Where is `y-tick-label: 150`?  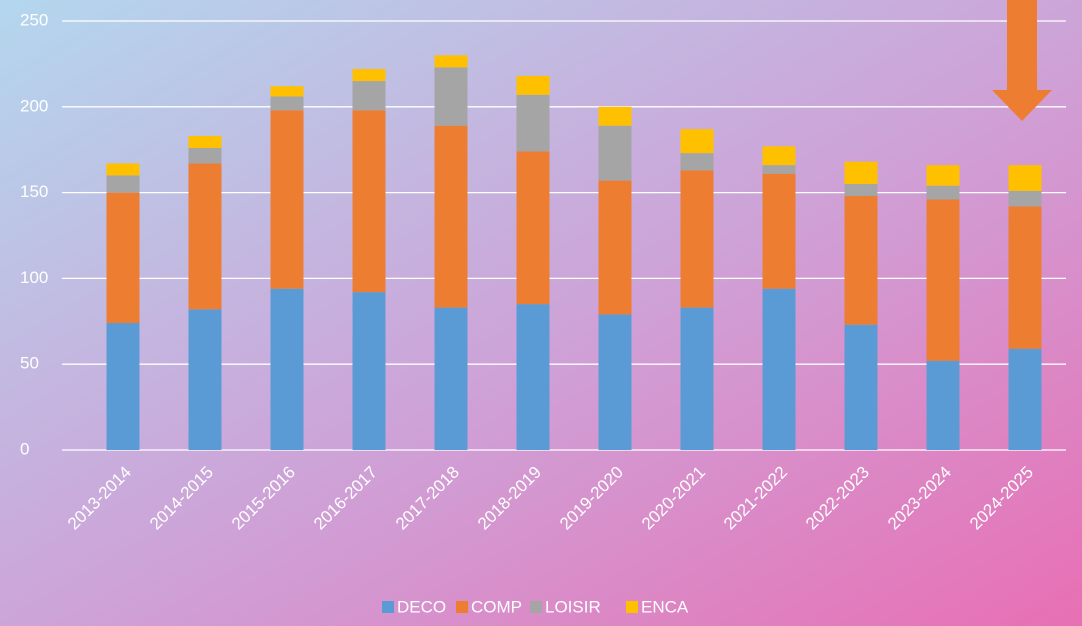 y-tick-label: 150 is located at coordinates (34, 191).